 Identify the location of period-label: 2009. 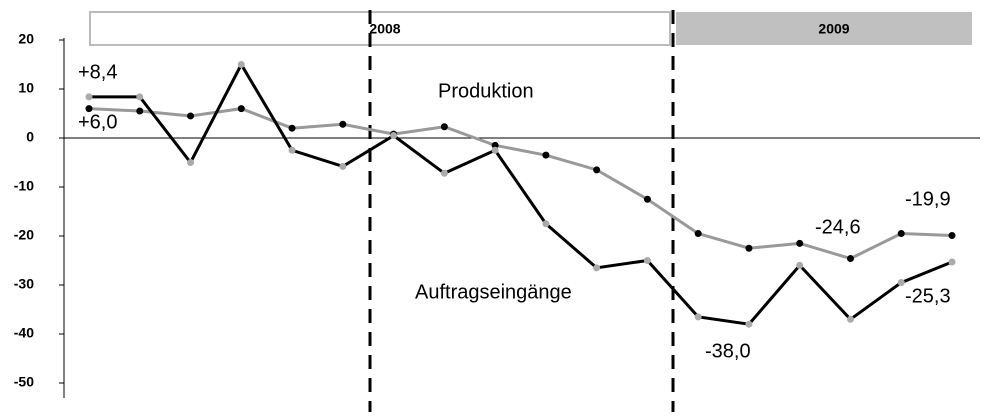
(833, 29).